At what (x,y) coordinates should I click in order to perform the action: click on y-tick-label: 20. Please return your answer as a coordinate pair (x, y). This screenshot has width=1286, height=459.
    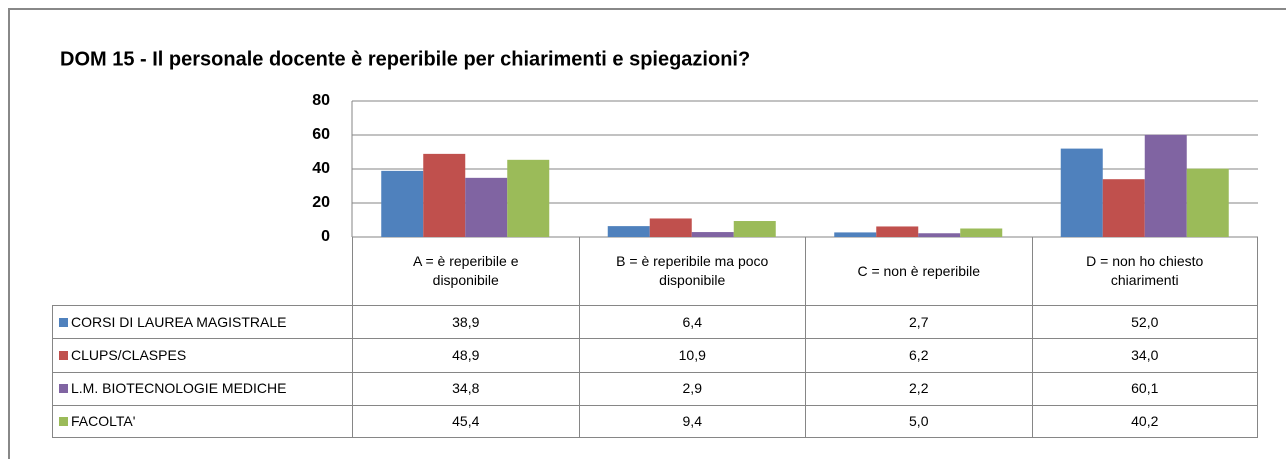
    Looking at the image, I should click on (321, 202).